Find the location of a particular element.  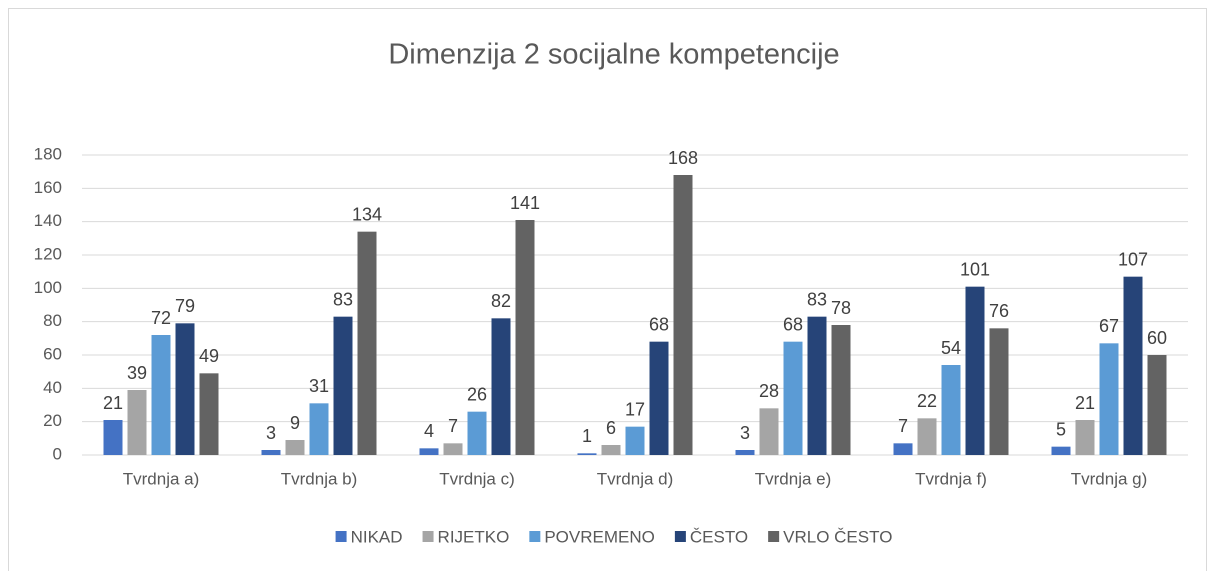

data-label: 78 is located at coordinates (841, 308).